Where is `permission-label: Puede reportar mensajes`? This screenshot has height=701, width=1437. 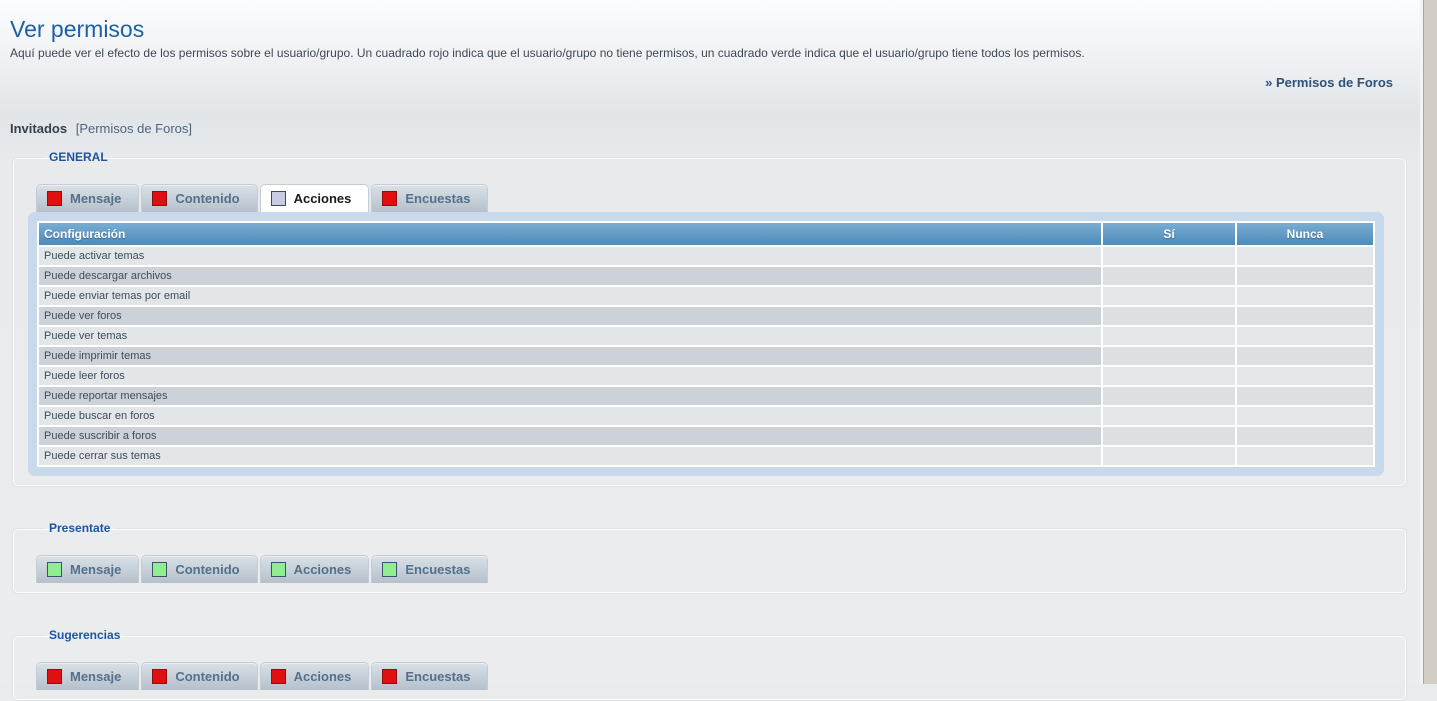
permission-label: Puede reportar mensajes is located at coordinates (570, 396).